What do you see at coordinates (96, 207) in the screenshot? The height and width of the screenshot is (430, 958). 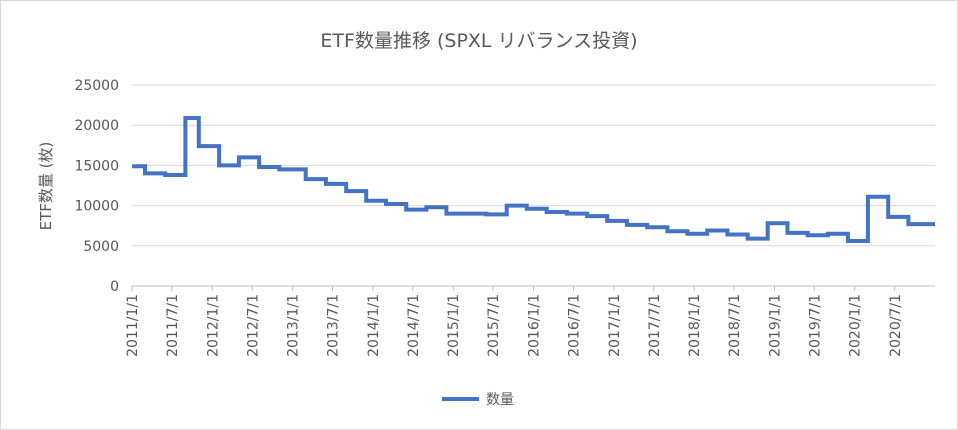 I see `y-tick-label: 10000` at bounding box center [96, 207].